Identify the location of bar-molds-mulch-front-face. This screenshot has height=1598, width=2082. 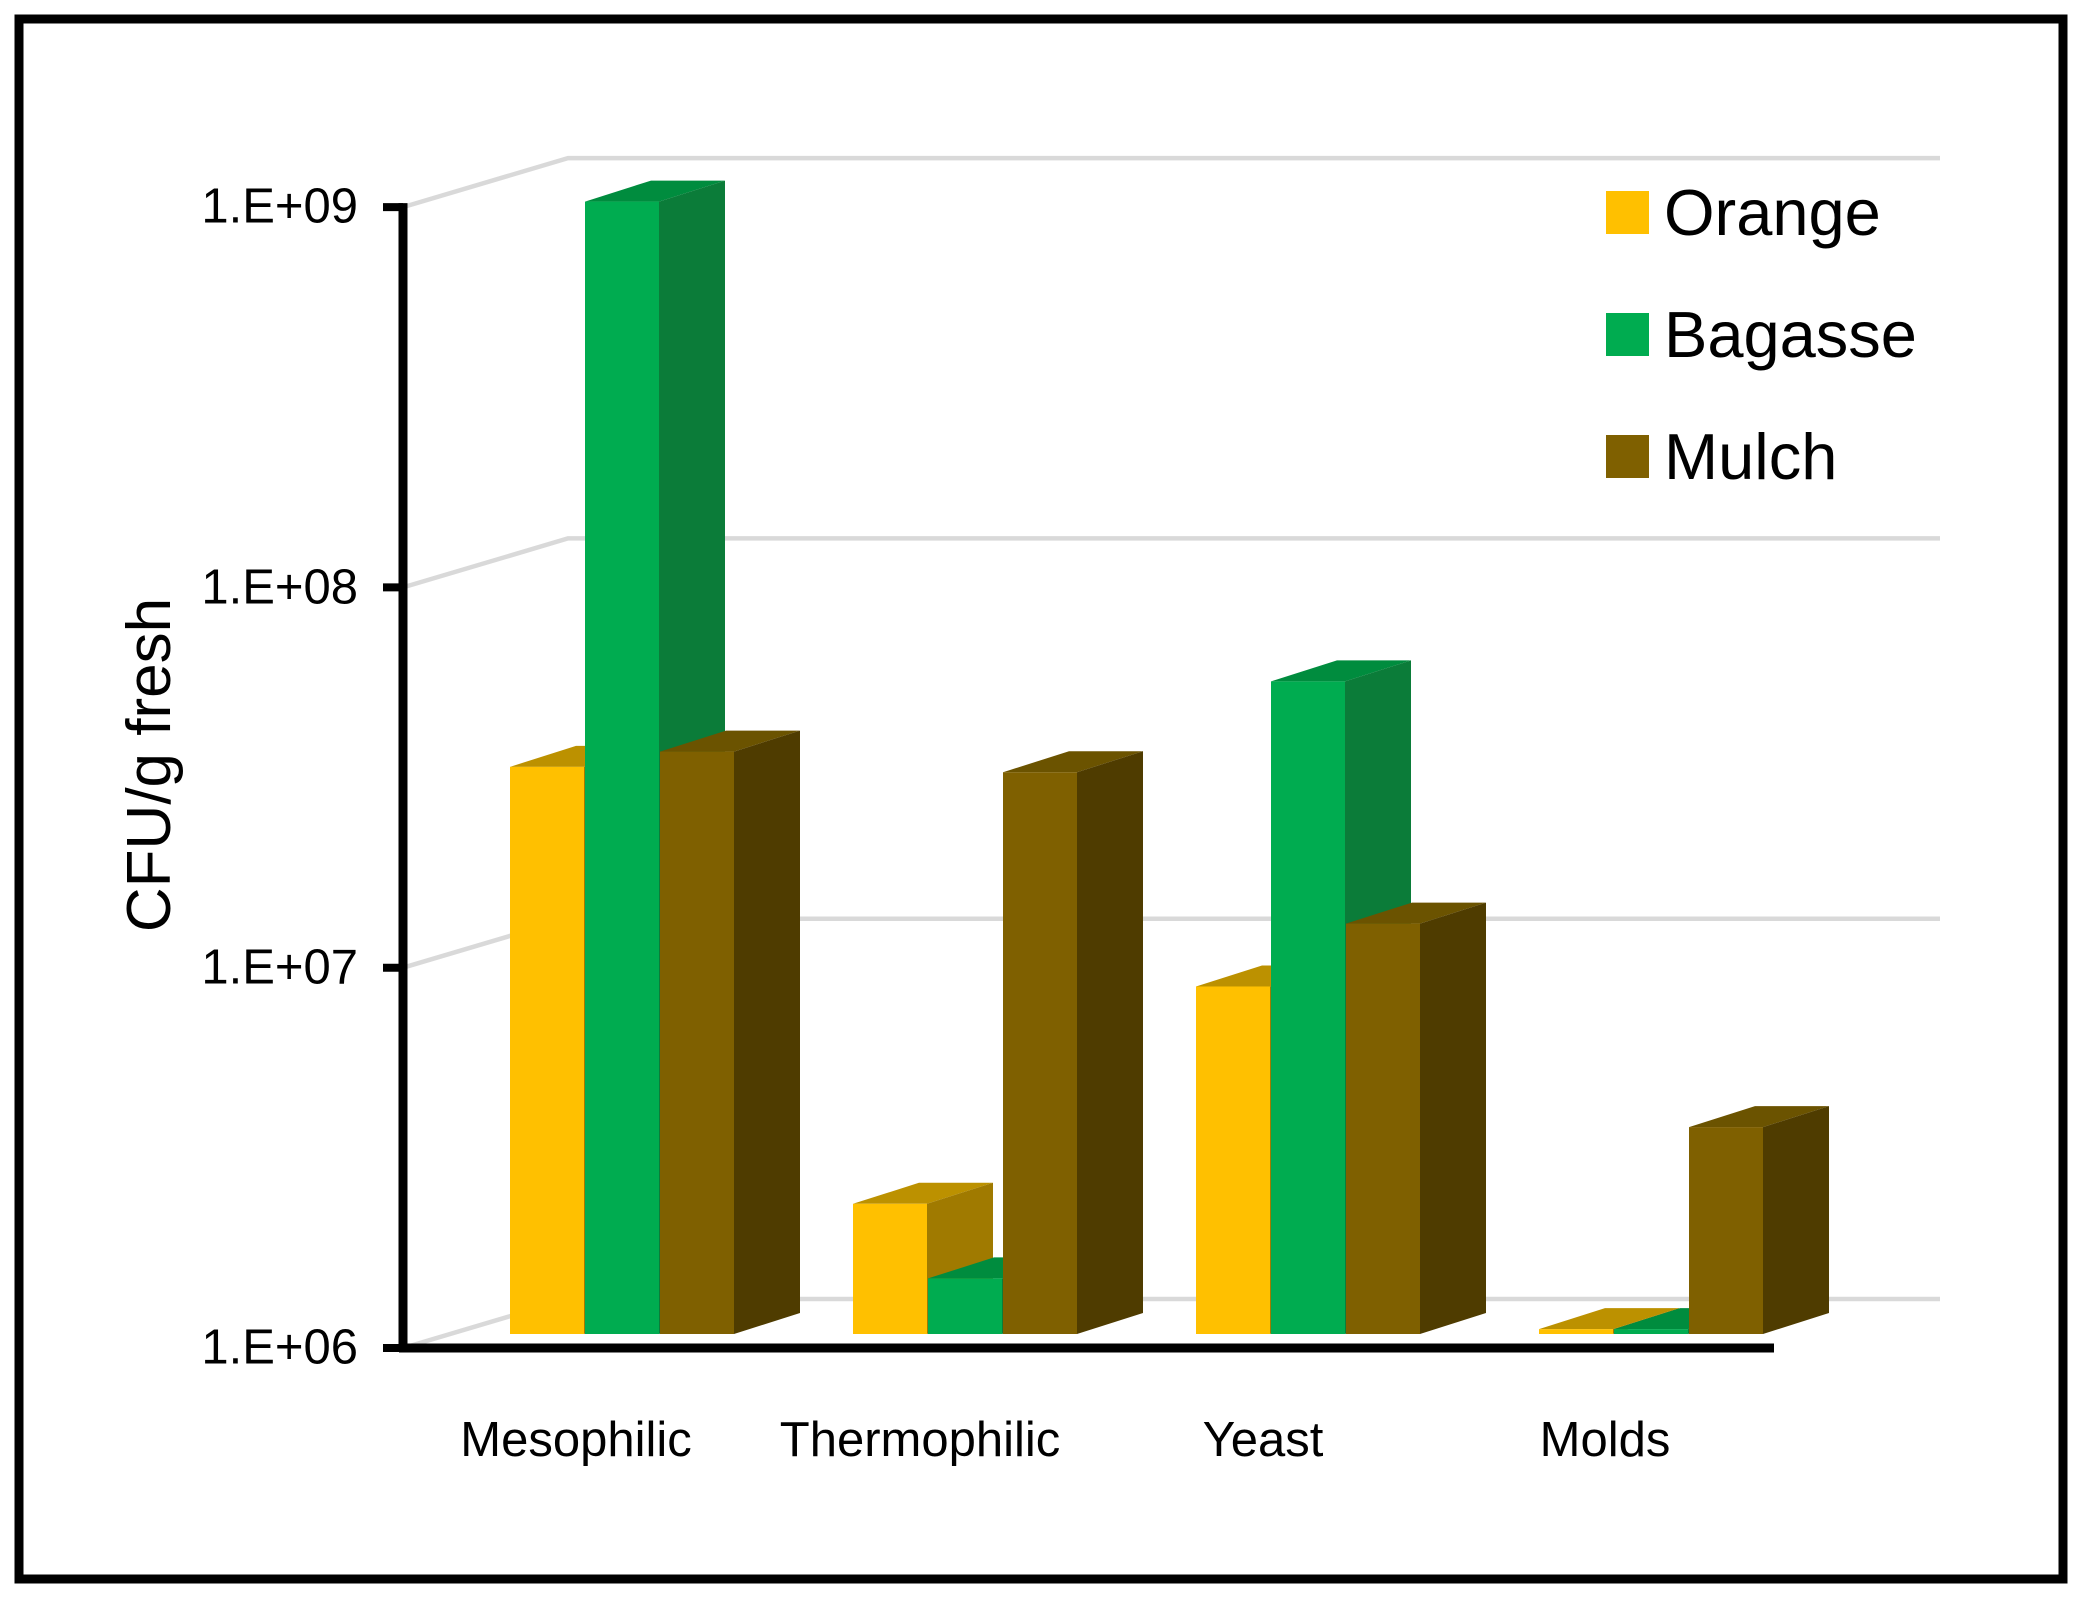
(1726, 1230).